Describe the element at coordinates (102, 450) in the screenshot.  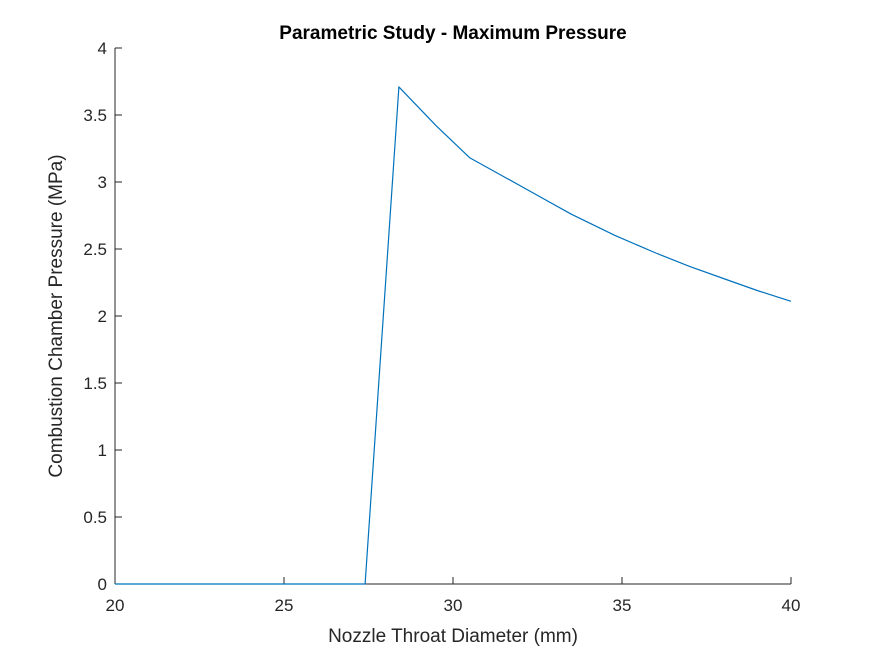
I see `y-tick-label: 1` at that location.